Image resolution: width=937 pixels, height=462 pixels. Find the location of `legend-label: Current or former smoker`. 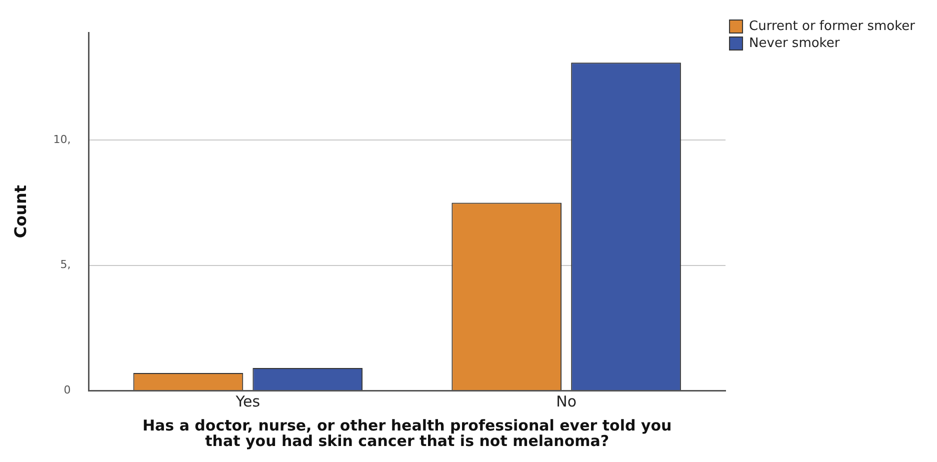

legend-label: Current or former smoker is located at coordinates (832, 26).